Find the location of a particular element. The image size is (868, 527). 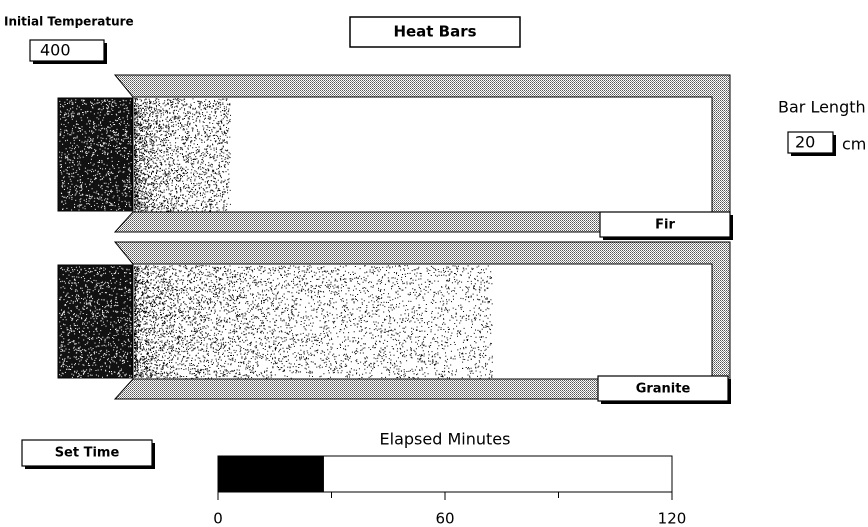

set-time-button is located at coordinates (87, 453).